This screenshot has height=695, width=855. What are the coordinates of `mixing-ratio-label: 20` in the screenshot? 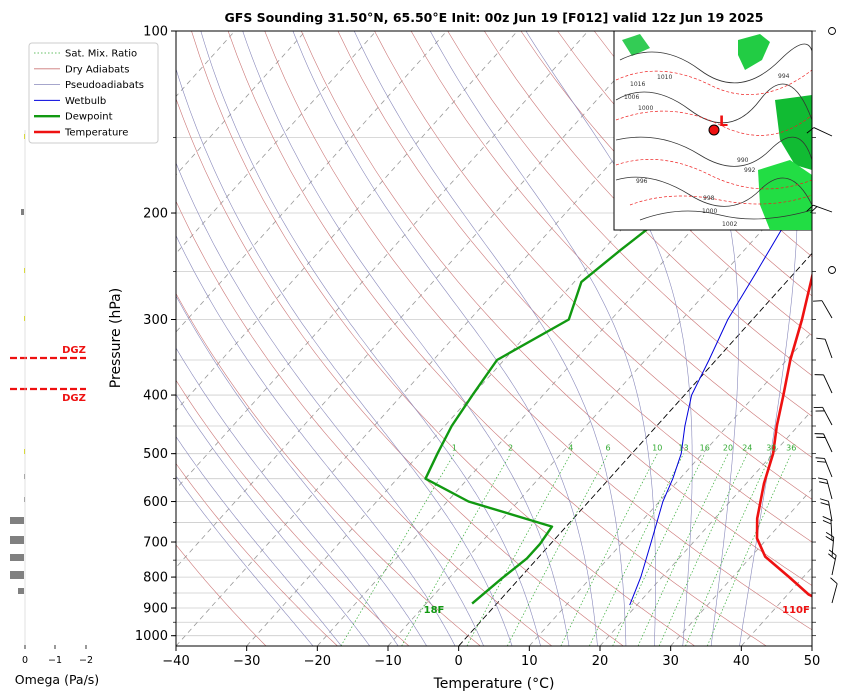 It's located at (728, 448).